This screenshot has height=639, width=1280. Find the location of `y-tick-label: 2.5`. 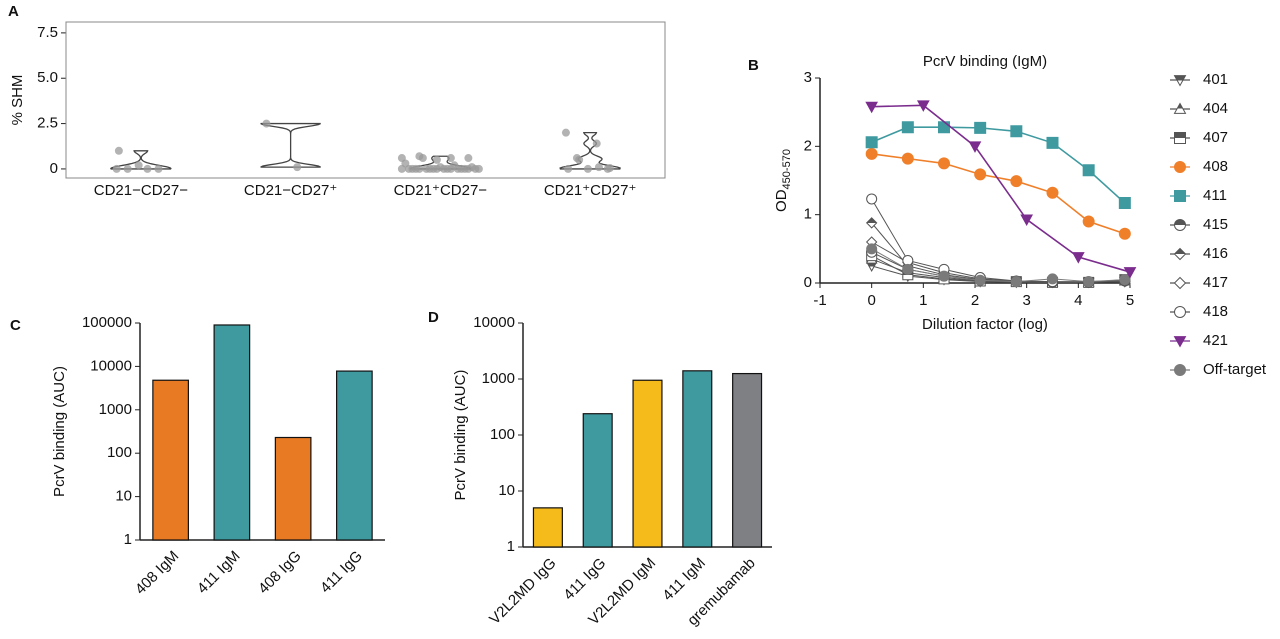

y-tick-label: 2.5 is located at coordinates (47, 123).